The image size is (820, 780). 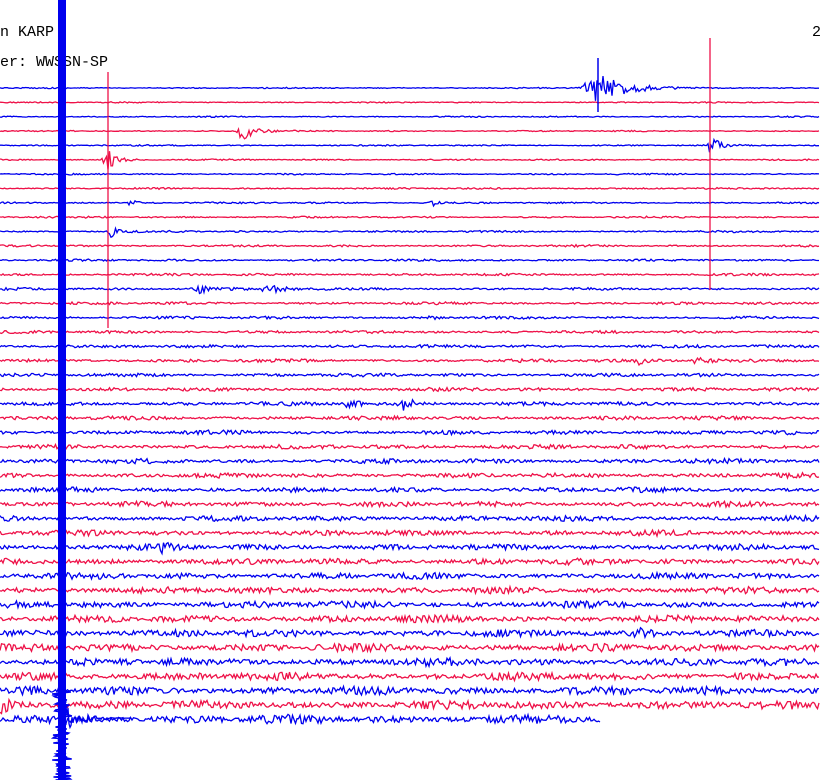 I want to click on corner-label: 2, so click(x=816, y=32).